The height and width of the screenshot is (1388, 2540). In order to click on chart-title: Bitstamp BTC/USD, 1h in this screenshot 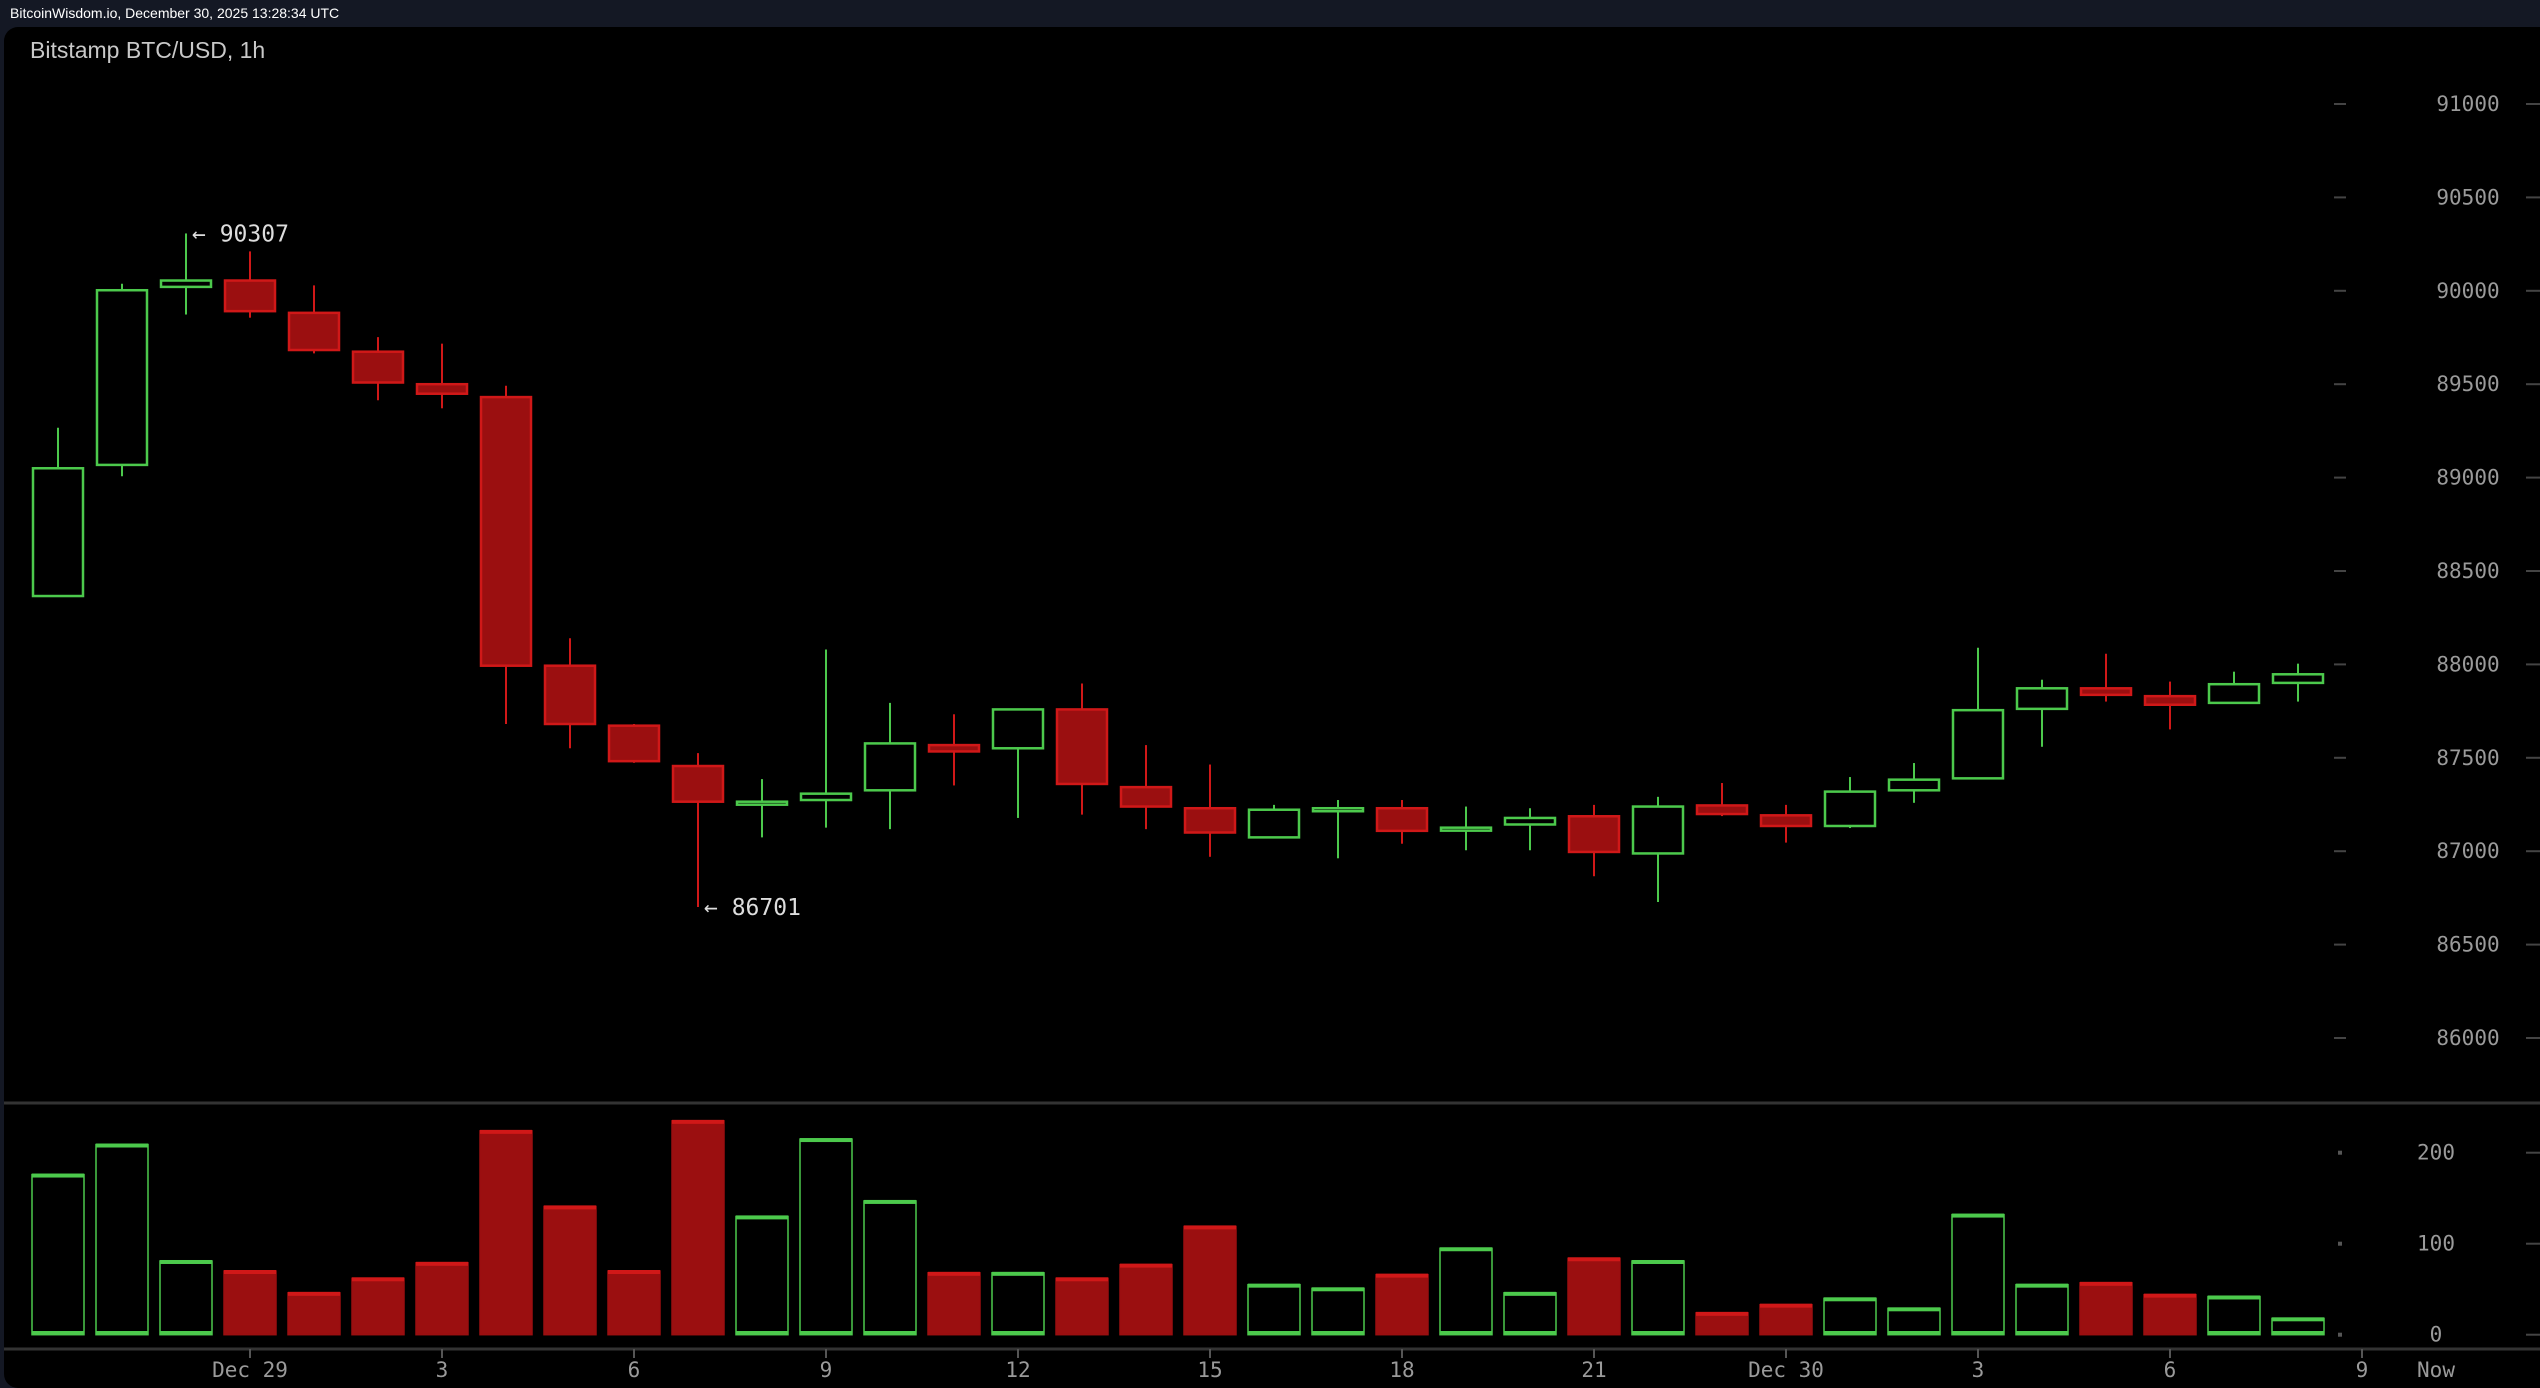, I will do `click(148, 50)`.